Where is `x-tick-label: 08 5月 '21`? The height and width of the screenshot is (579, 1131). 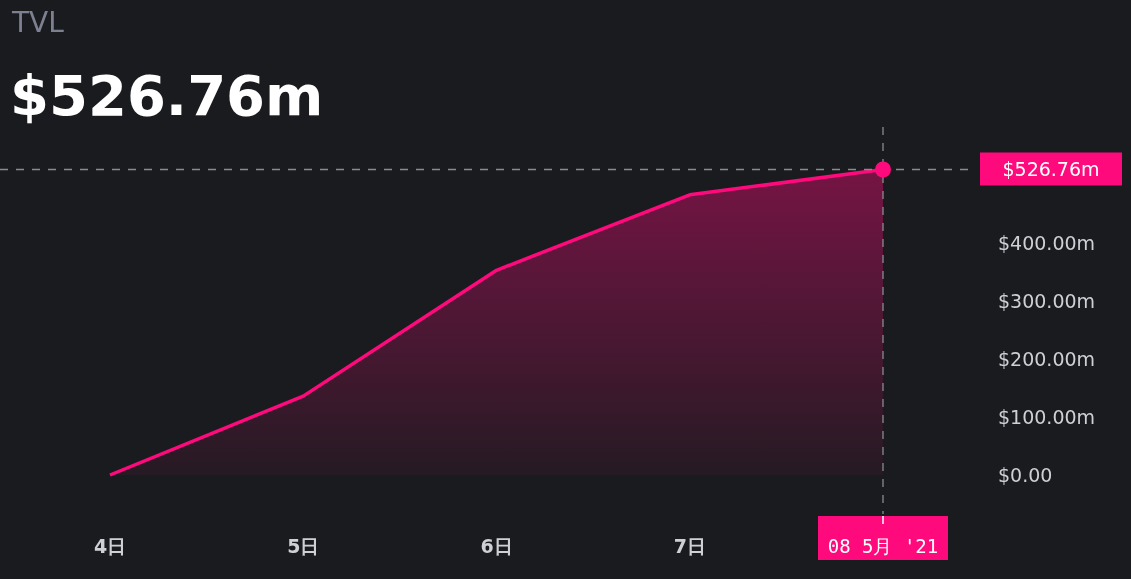
x-tick-label: 08 5月 '21 is located at coordinates (883, 546).